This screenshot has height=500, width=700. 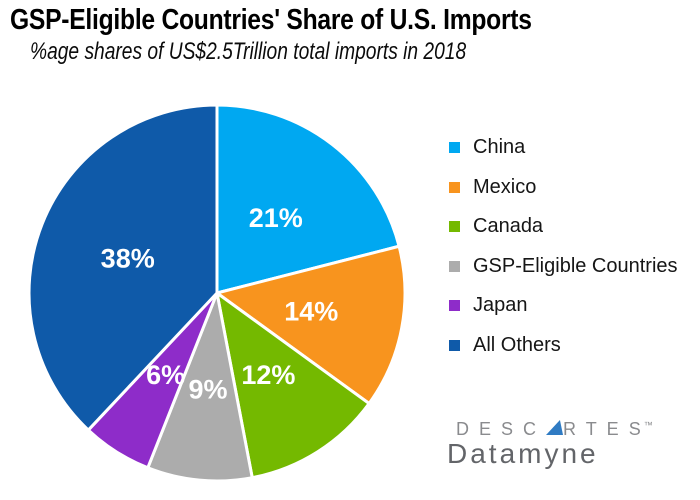 What do you see at coordinates (607, 429) in the screenshot?
I see `logo-brand-suffix: RTES` at bounding box center [607, 429].